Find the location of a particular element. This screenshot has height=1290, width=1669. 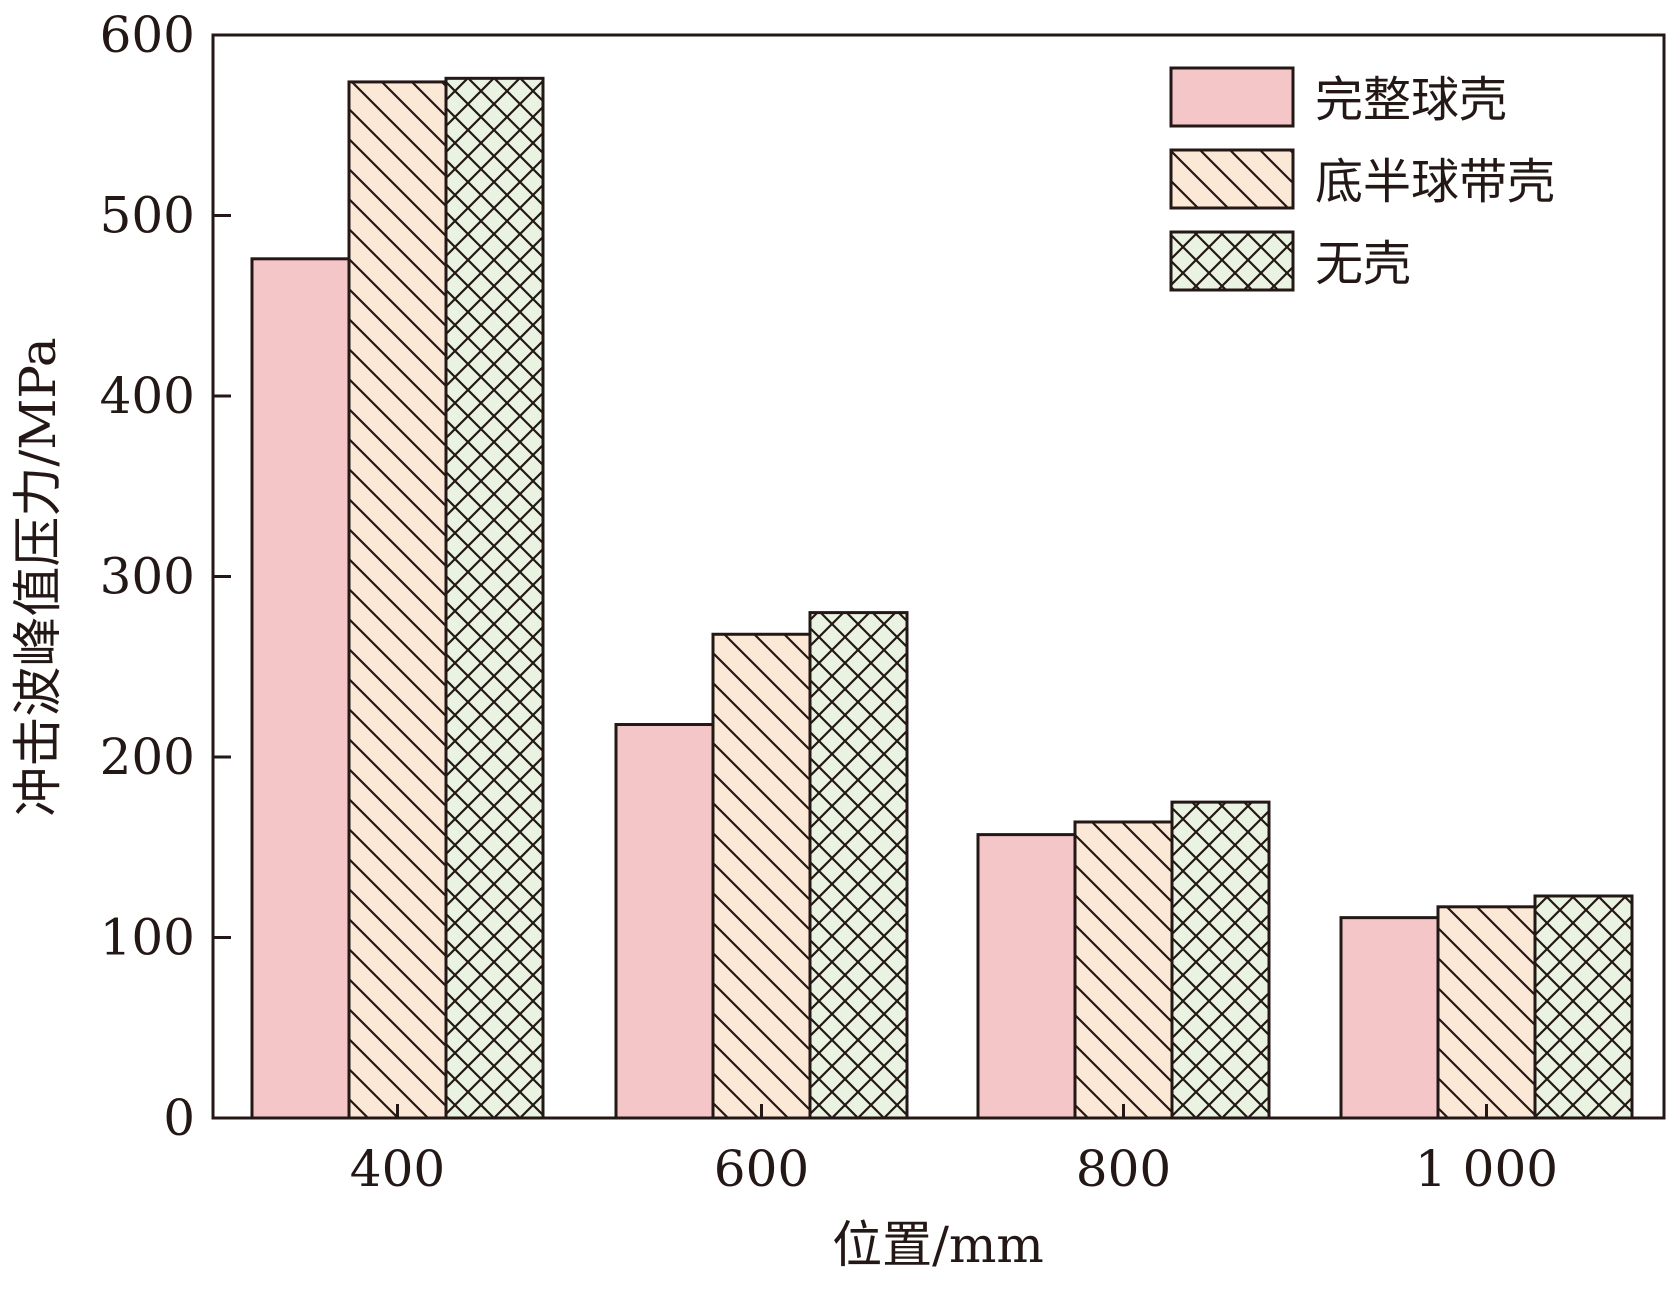

legend-label-1: 完整球壳 is located at coordinates (1411, 100).